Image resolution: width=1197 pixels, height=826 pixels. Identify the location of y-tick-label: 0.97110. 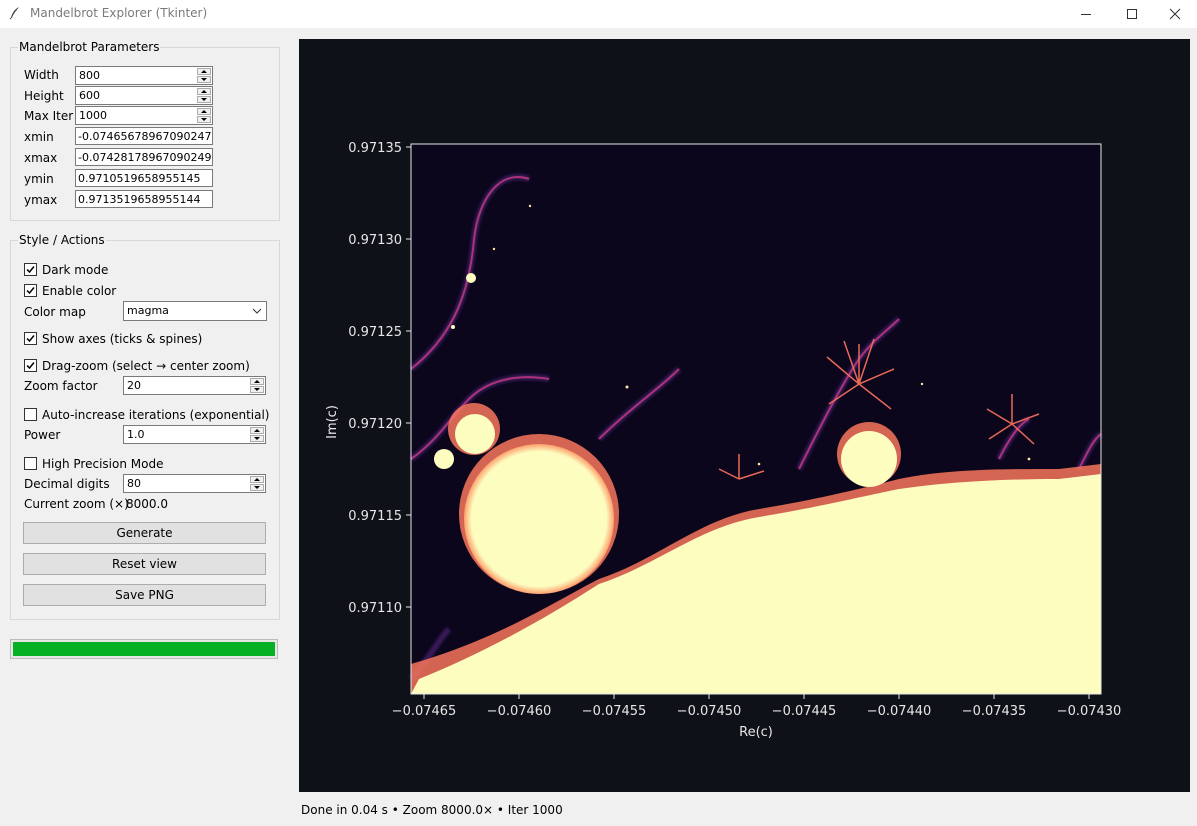
(375, 608).